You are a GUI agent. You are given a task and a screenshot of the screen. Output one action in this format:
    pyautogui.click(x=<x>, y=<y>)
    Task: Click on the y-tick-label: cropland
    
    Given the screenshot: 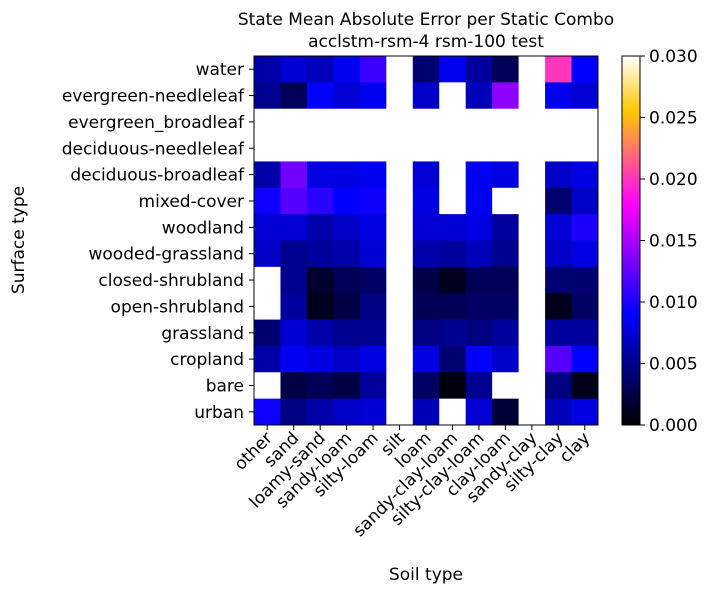 What is the action you would take?
    pyautogui.click(x=207, y=360)
    